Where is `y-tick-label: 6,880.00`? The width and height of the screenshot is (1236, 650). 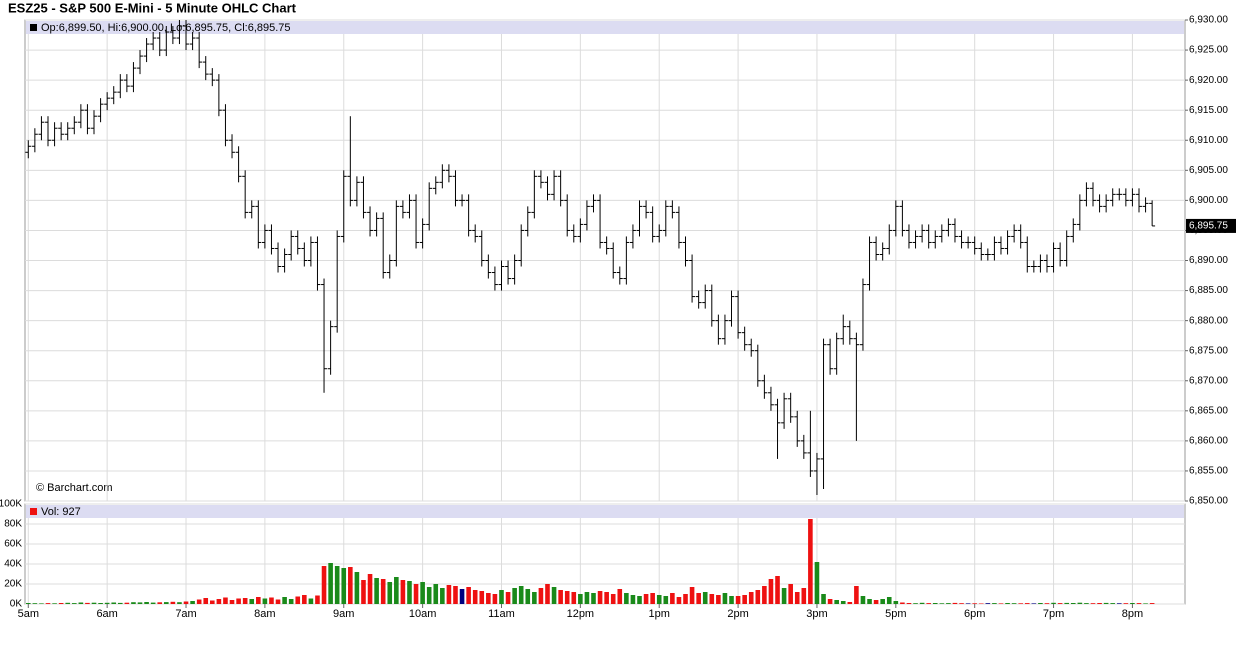 y-tick-label: 6,880.00 is located at coordinates (1208, 320).